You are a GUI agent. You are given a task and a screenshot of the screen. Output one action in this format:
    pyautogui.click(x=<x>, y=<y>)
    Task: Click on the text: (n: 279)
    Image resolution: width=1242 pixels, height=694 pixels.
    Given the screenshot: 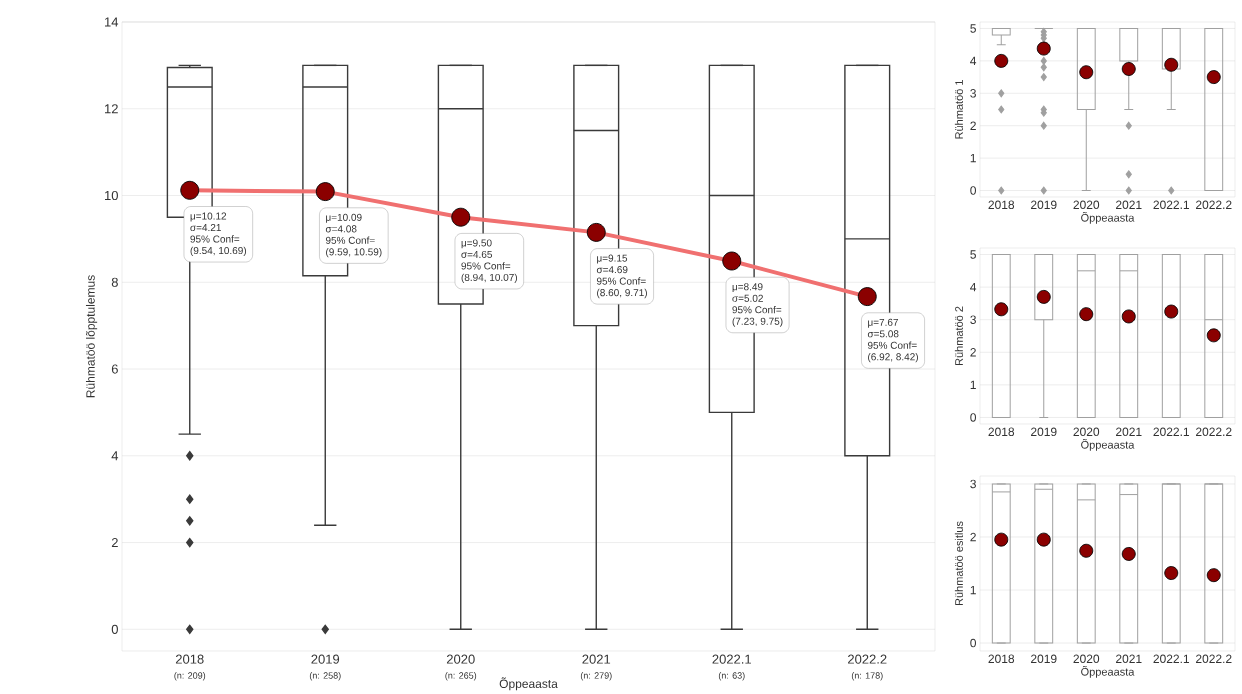 What is the action you would take?
    pyautogui.click(x=596, y=676)
    